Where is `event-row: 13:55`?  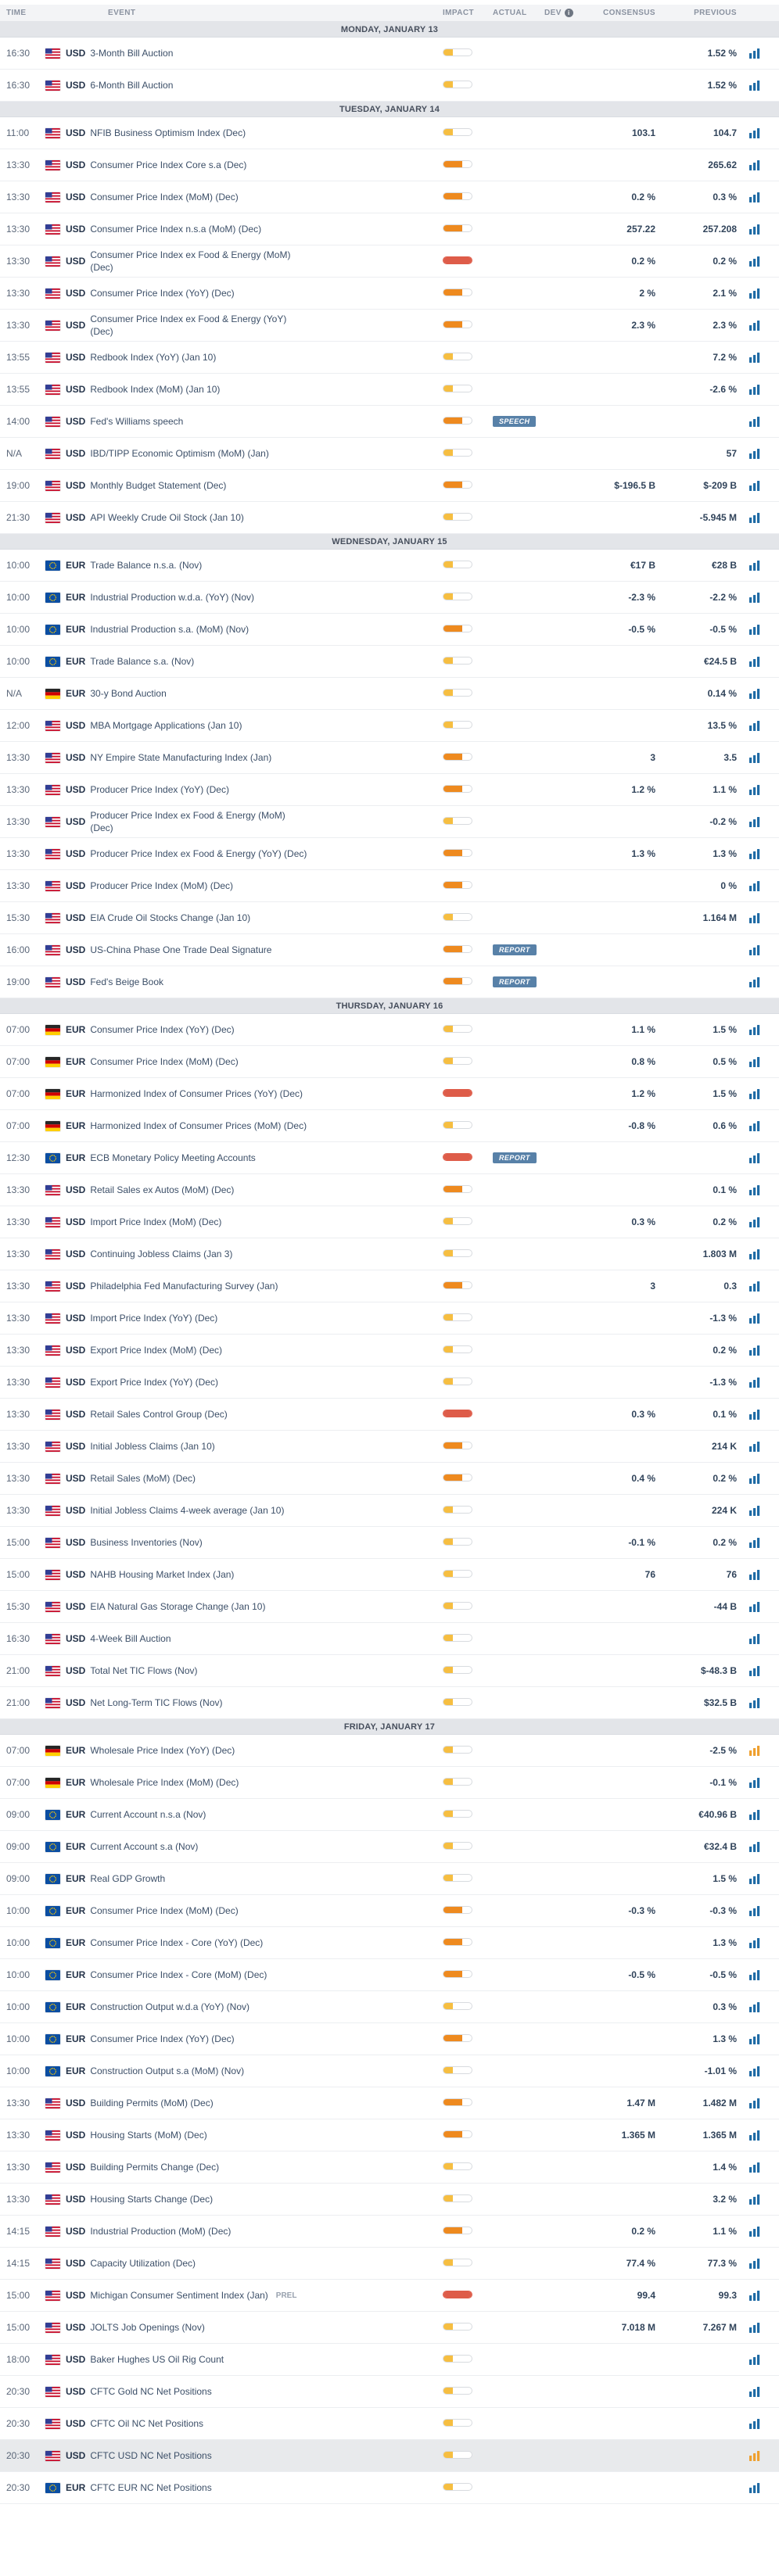 event-row: 13:55 is located at coordinates (389, 390).